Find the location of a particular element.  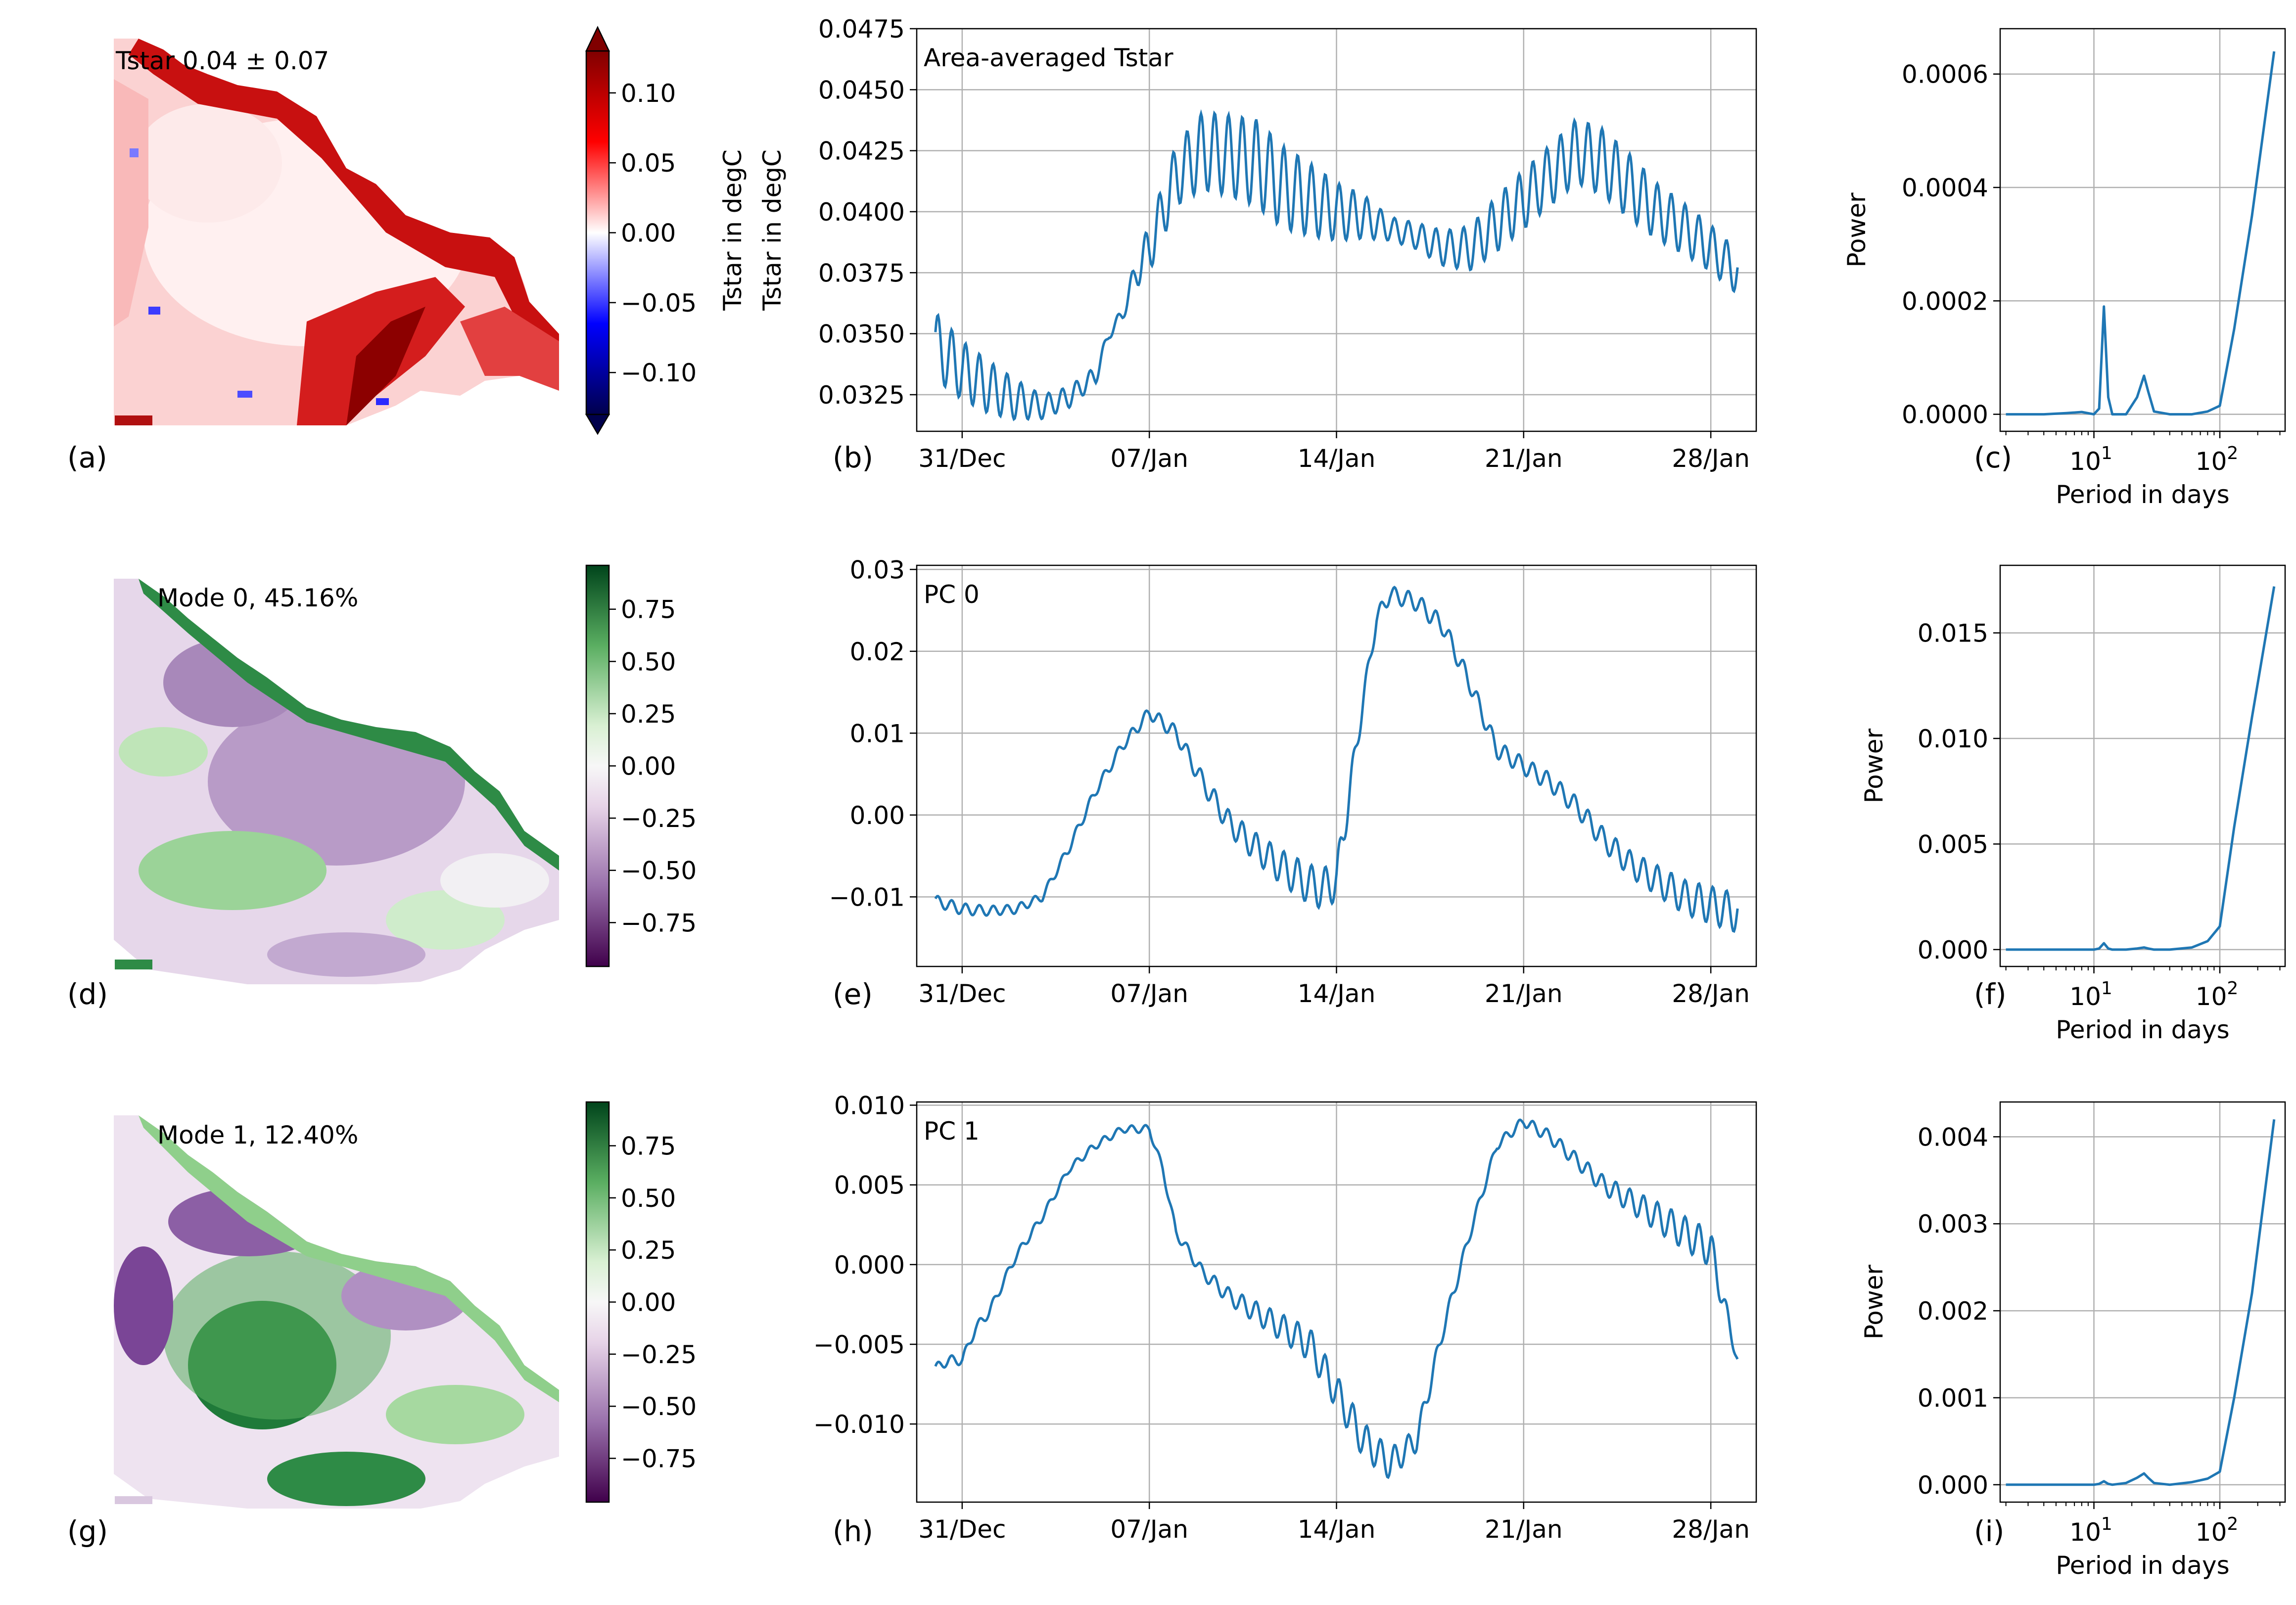

colorbar-tick-label: 0.50 is located at coordinates (649, 1198).